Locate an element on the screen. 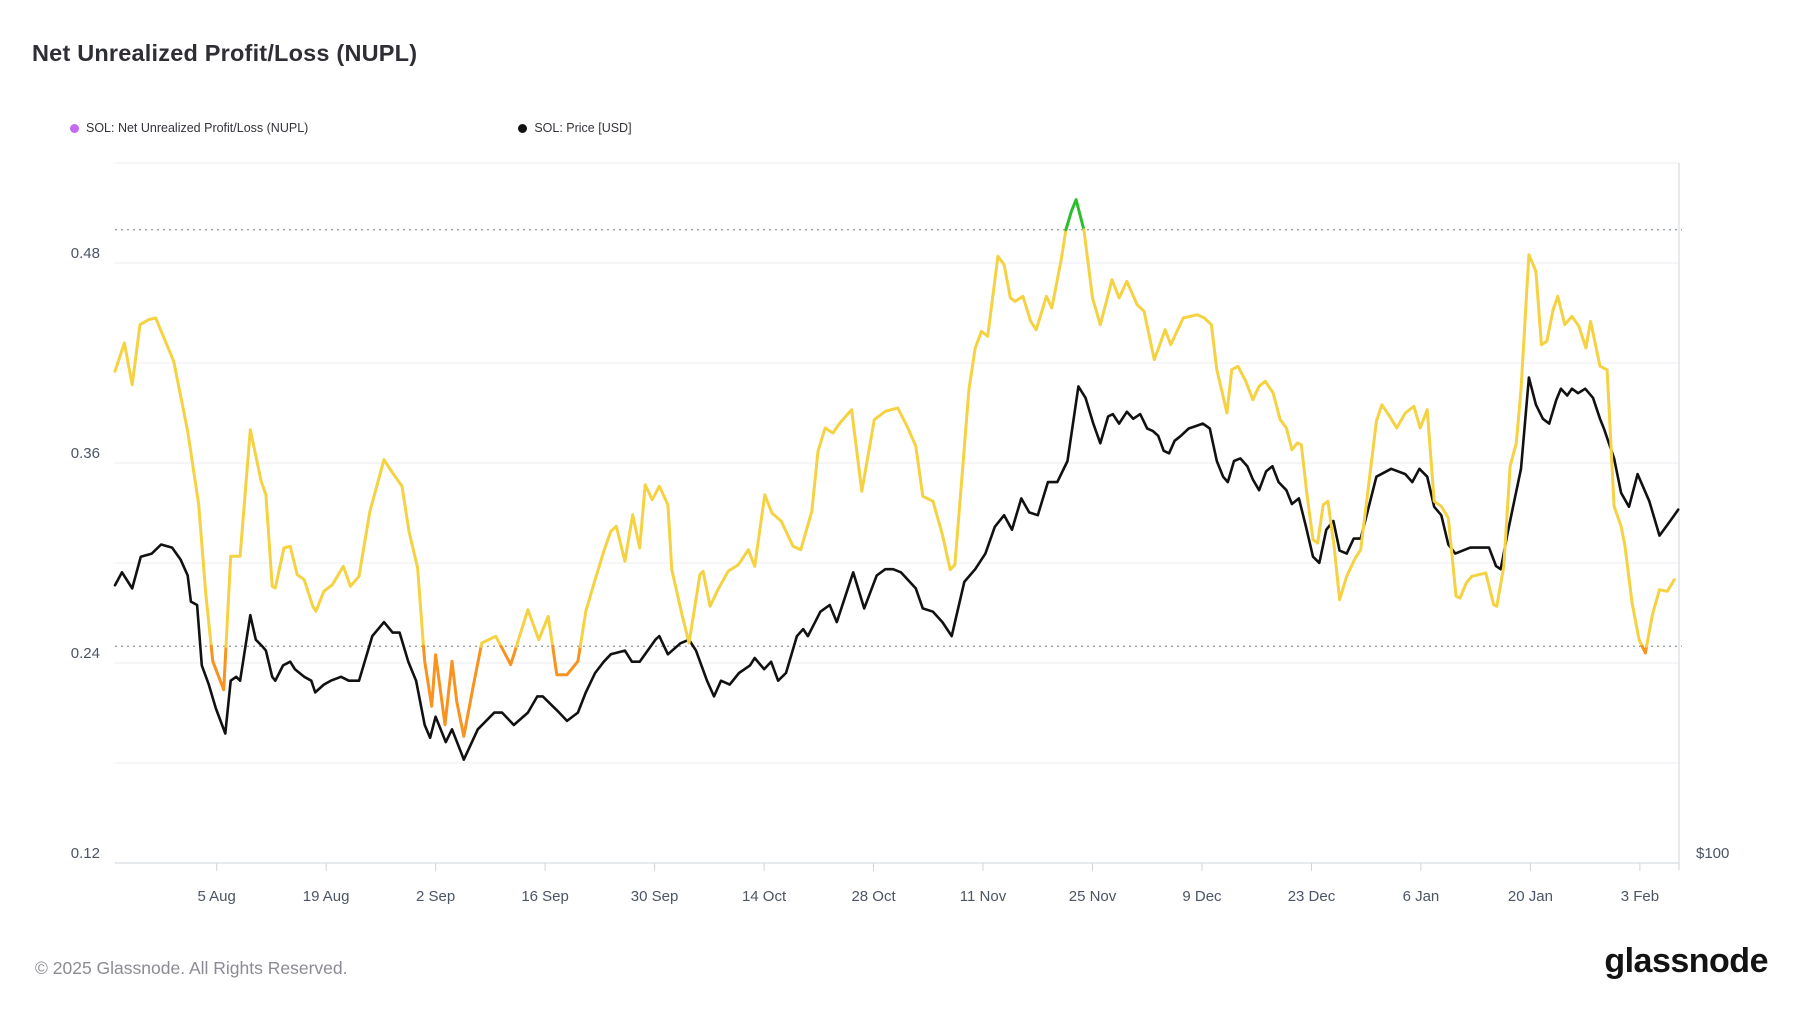  x-axis-label: 5 Aug is located at coordinates (216, 896).